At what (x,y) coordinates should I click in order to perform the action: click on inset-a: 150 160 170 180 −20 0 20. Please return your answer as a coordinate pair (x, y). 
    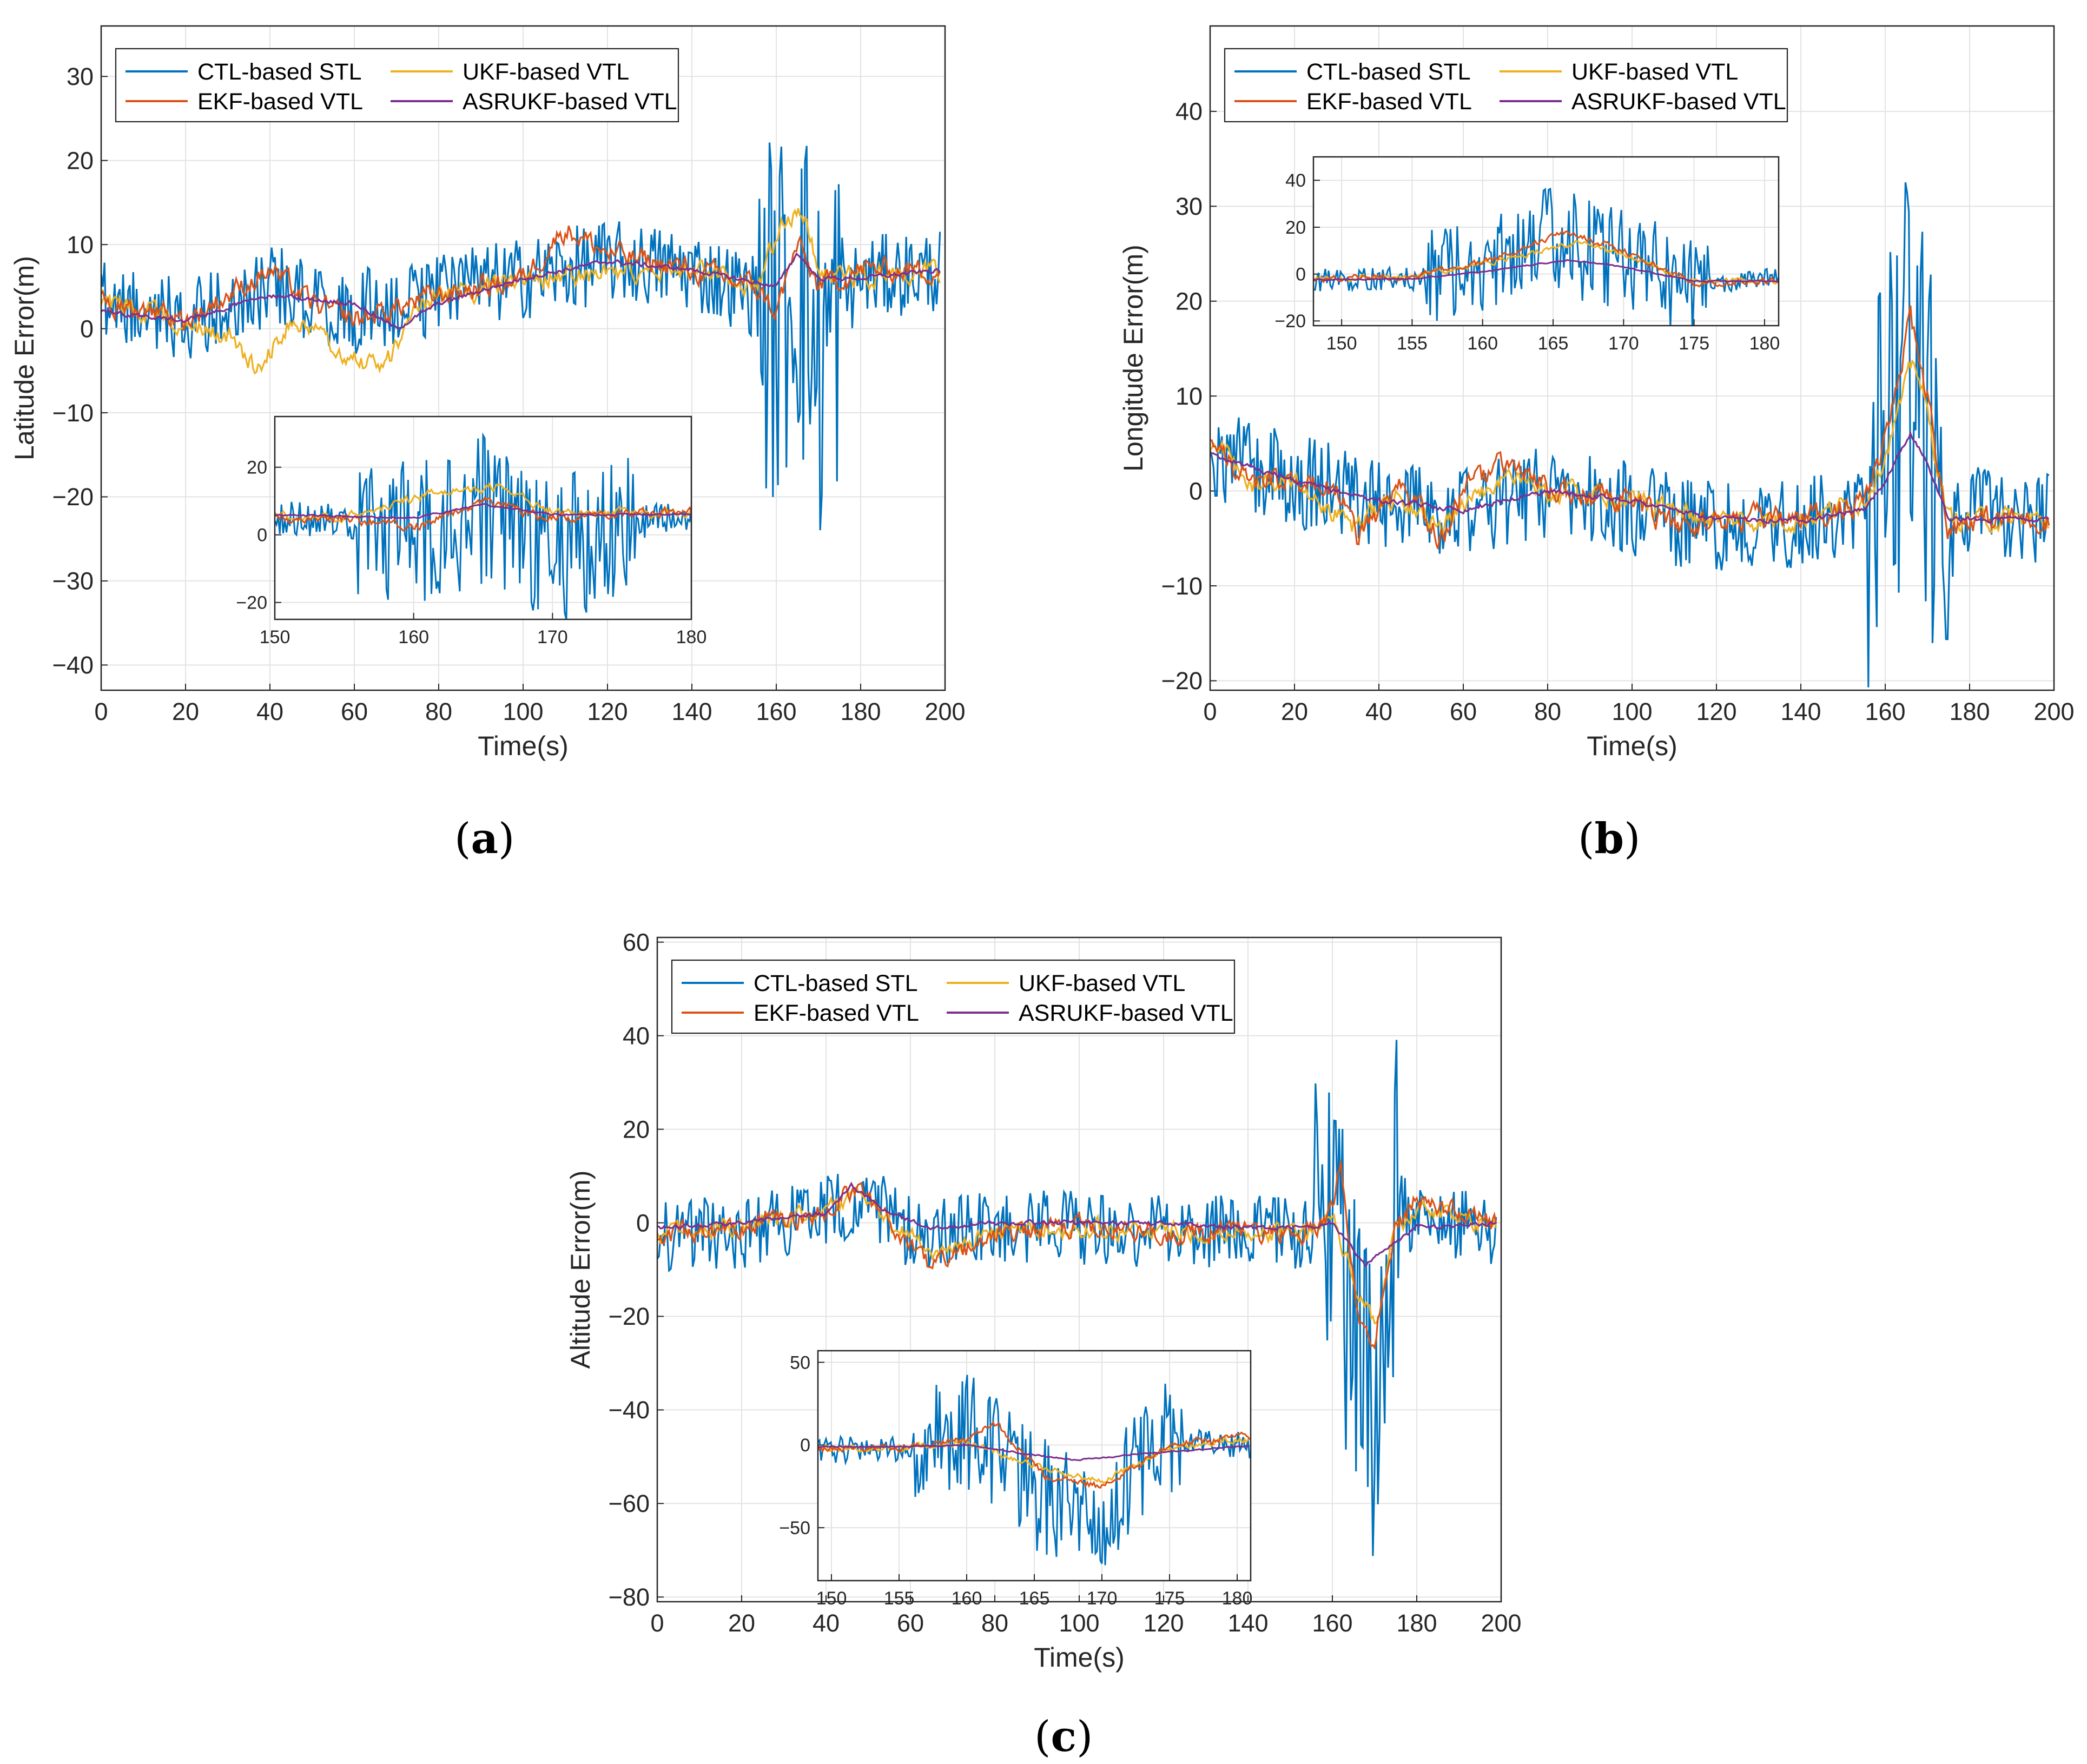
    Looking at the image, I should click on (472, 531).